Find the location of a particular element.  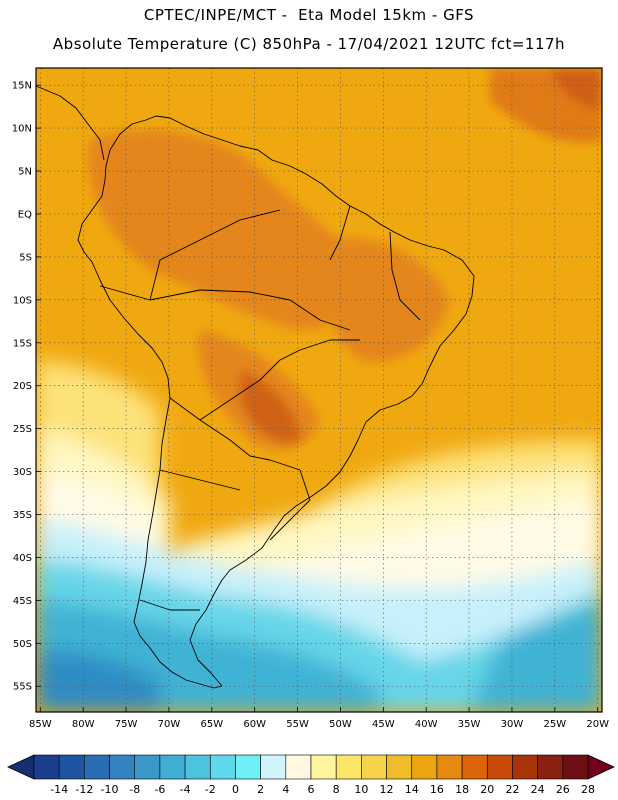

colorbar-label: 14 is located at coordinates (412, 789).